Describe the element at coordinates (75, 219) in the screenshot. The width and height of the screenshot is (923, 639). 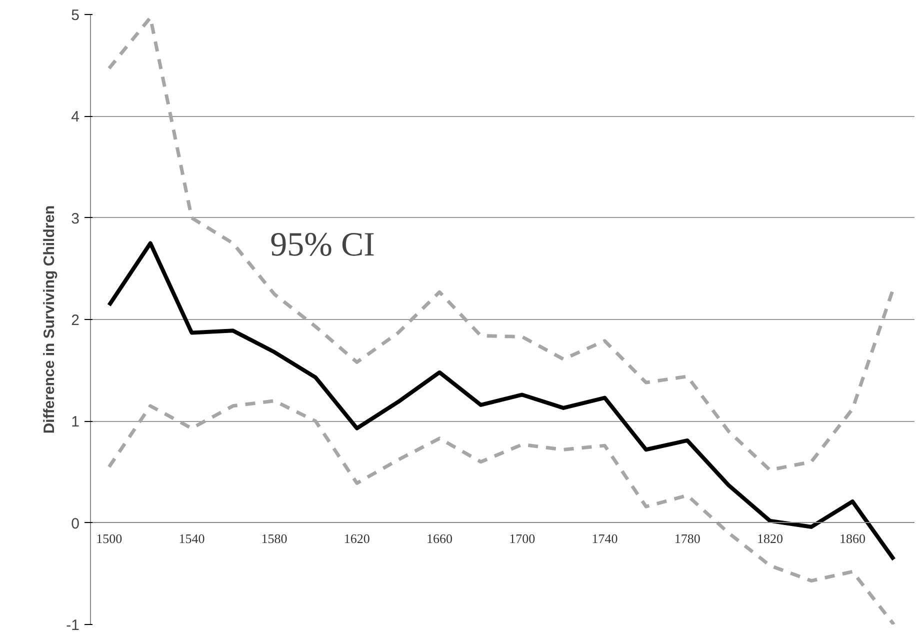
I see `y-tick-label: 3` at that location.